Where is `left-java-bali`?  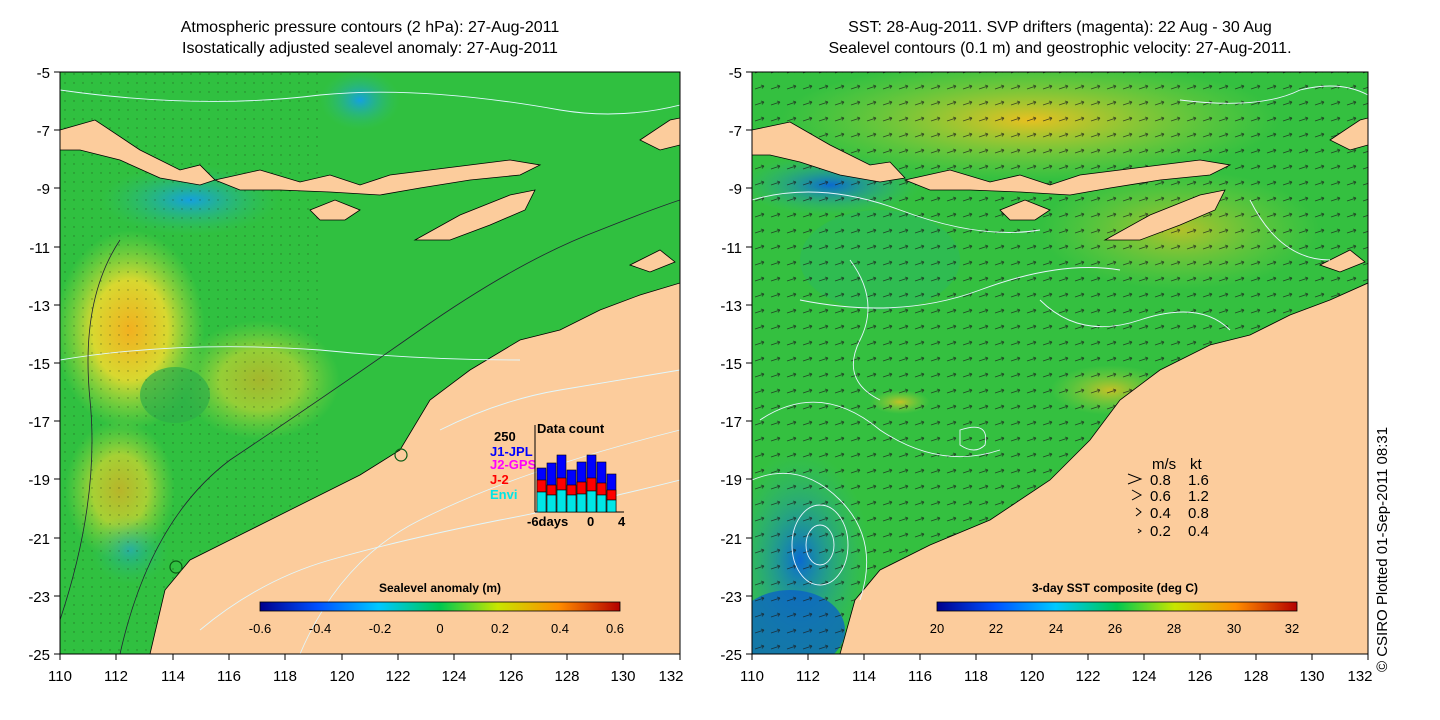 left-java-bali is located at coordinates (138, 152).